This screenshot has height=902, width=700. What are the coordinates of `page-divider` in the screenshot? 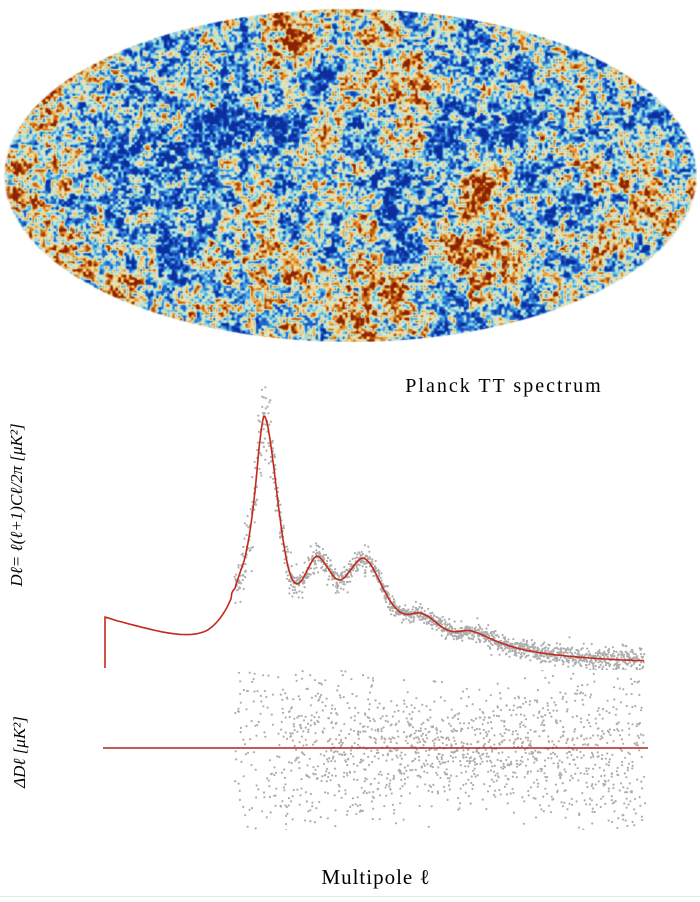 It's located at (350, 896).